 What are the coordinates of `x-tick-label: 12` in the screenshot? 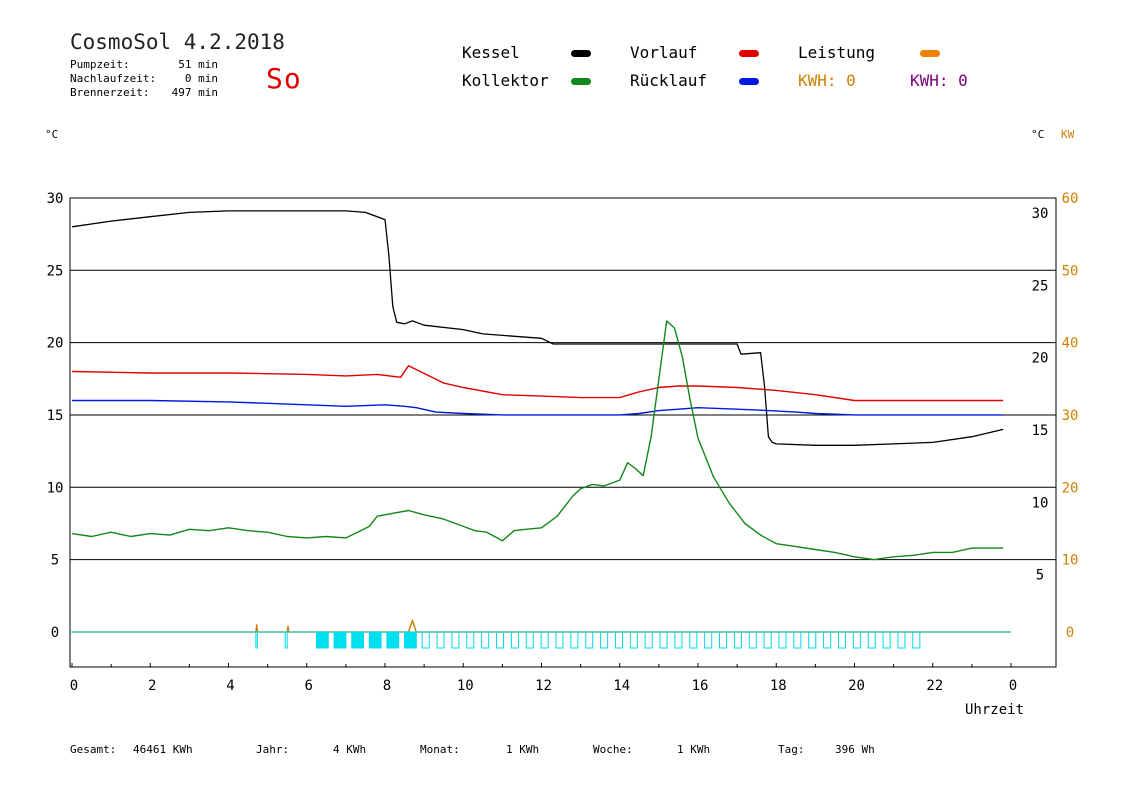 It's located at (543, 686).